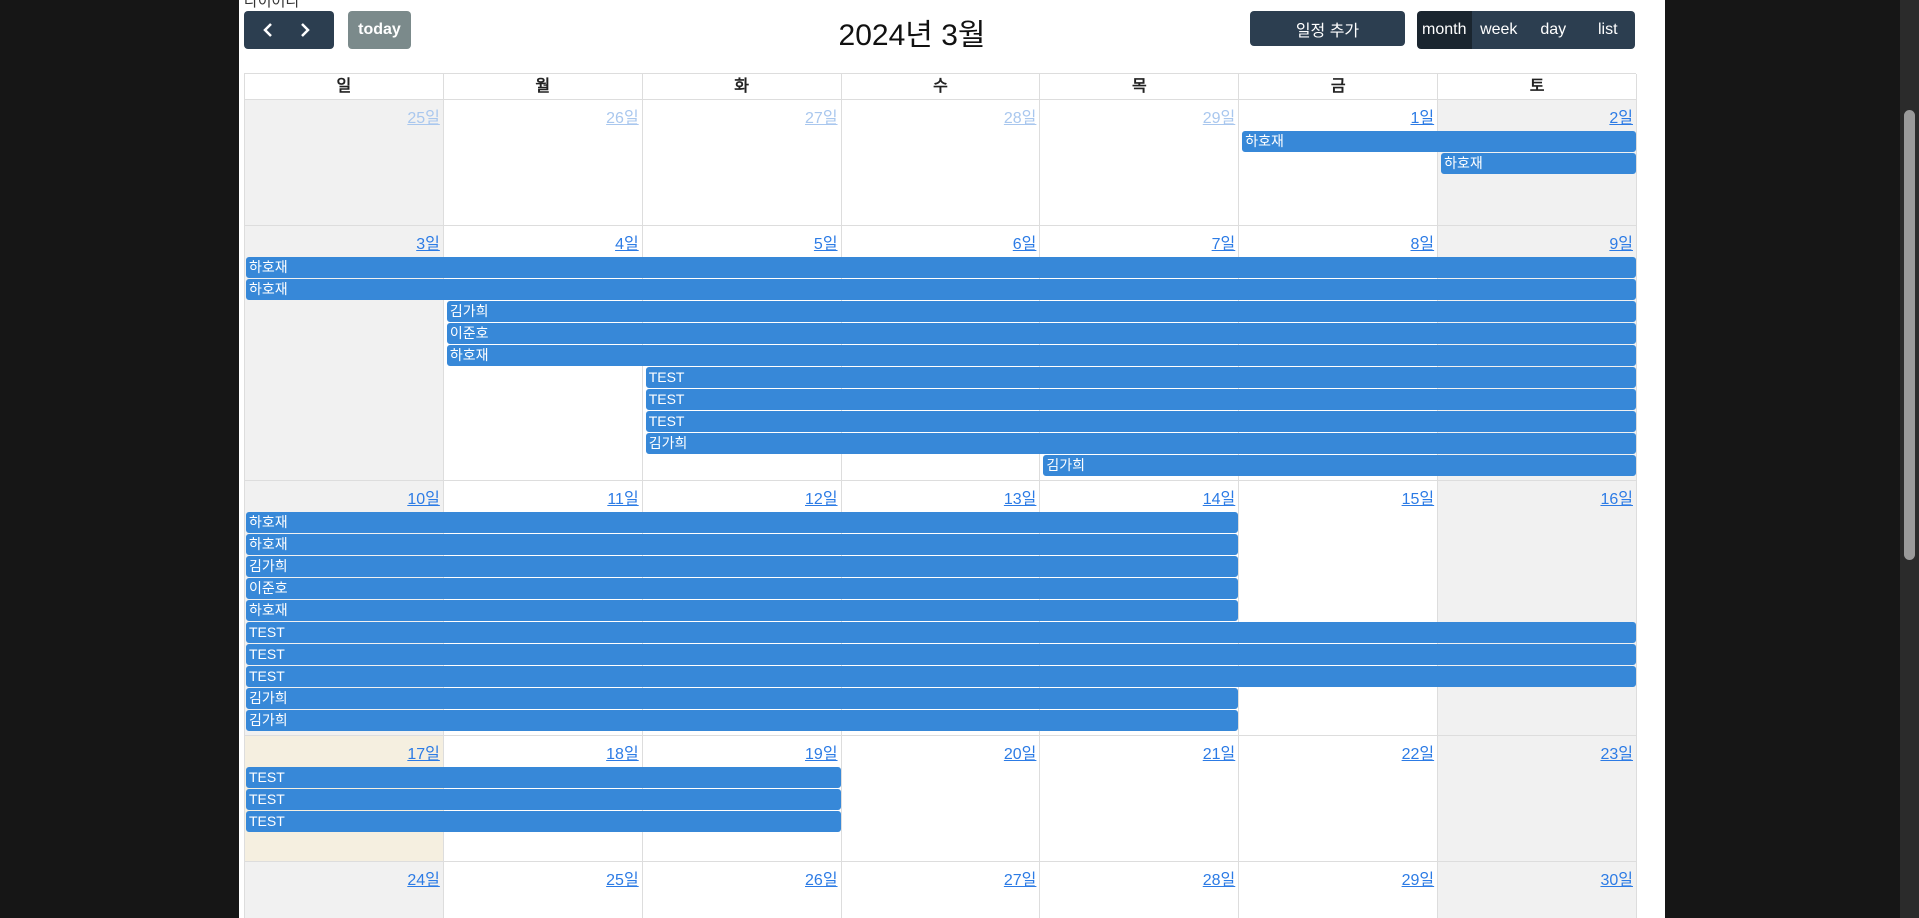 The width and height of the screenshot is (1919, 918). I want to click on day-cell: 22일, so click(1339, 799).